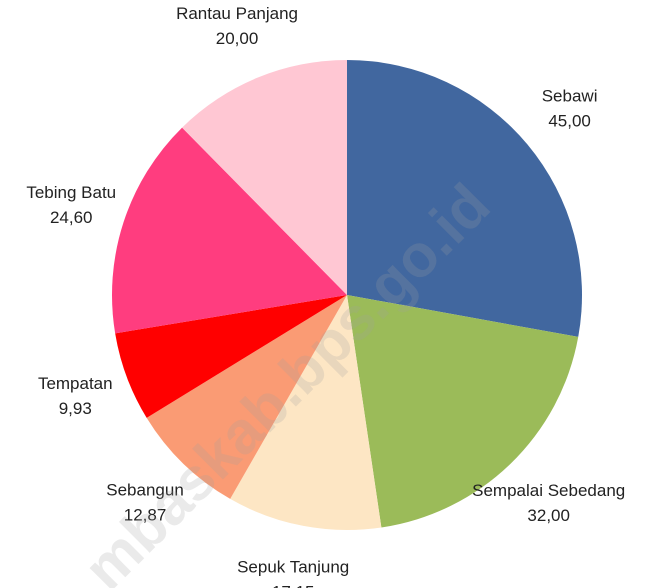  I want to click on category-label: Sepuk Tanjung, so click(293, 566).